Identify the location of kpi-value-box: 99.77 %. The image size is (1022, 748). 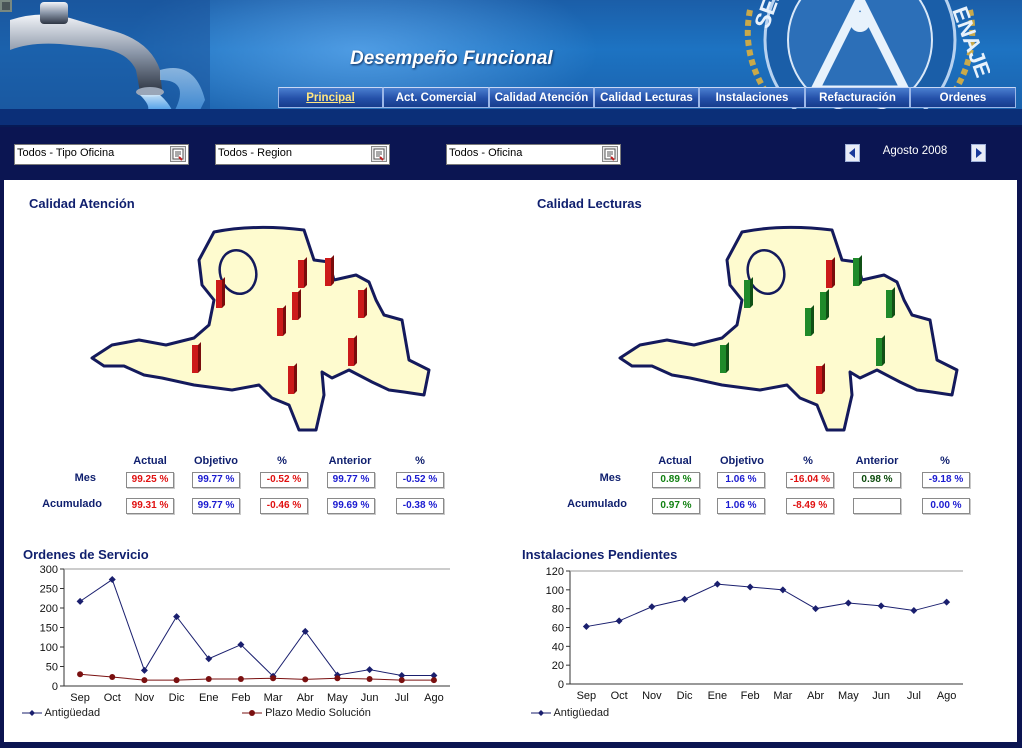
(216, 506).